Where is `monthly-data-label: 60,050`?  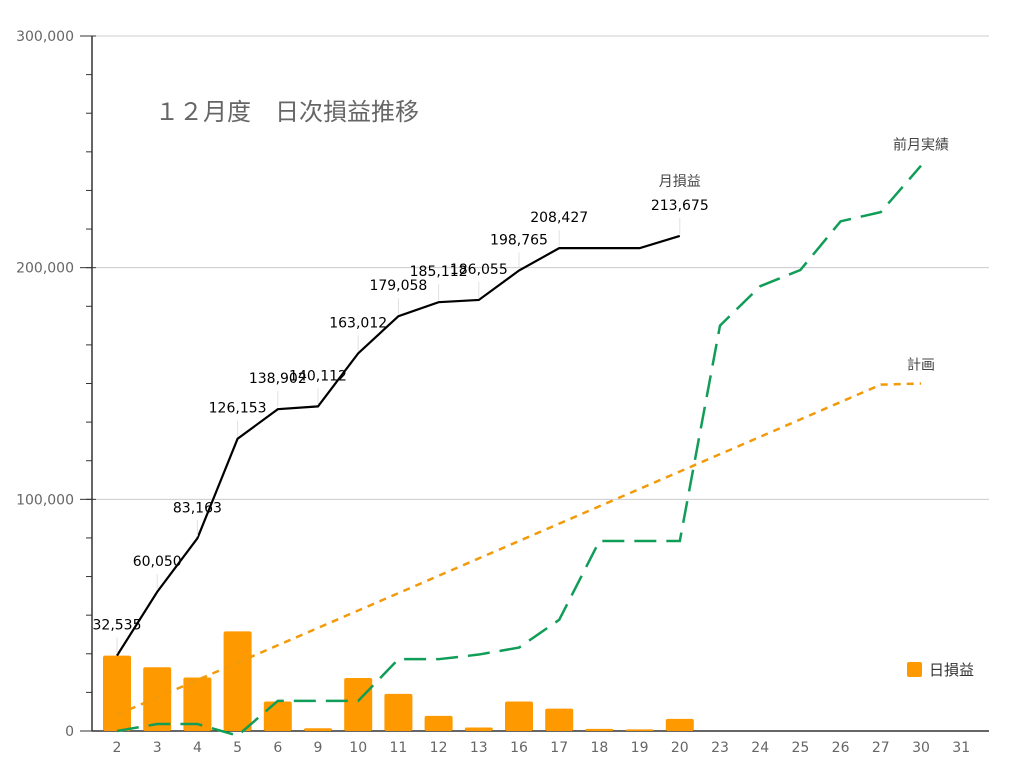 monthly-data-label: 60,050 is located at coordinates (157, 562).